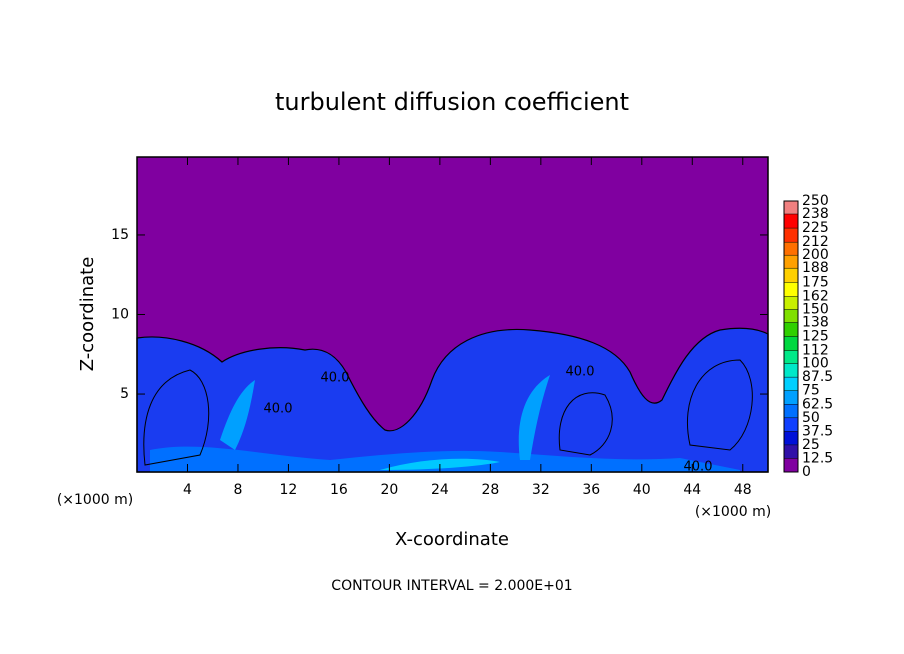  I want to click on colorbar-label: 37.5, so click(817, 431).